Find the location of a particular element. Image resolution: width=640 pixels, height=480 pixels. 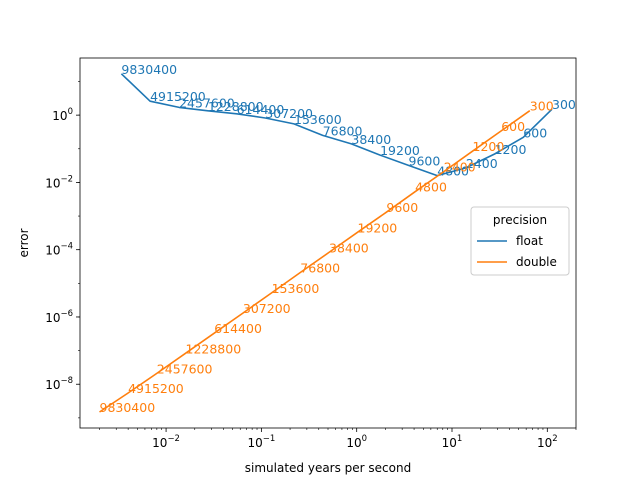

legend-label-double: double is located at coordinates (536, 262).